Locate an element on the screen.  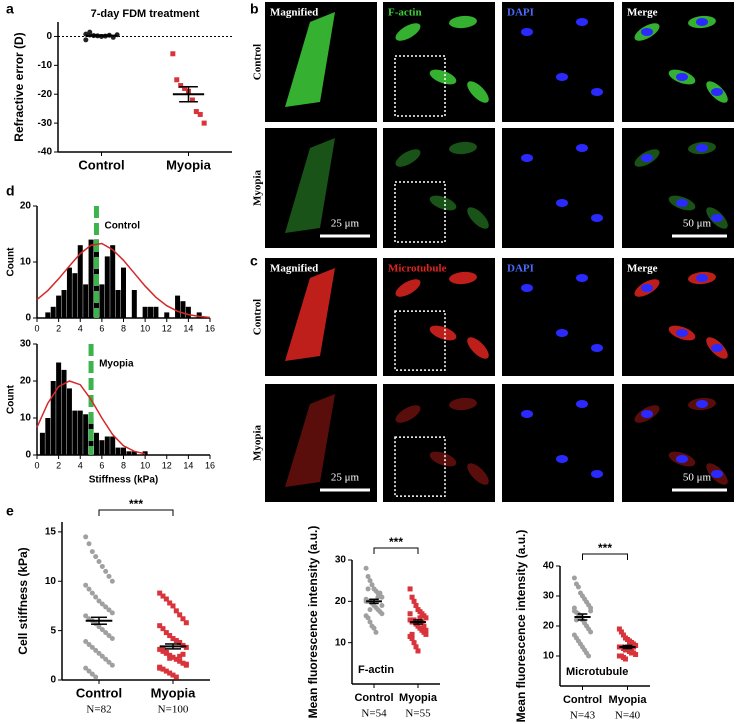
y-axis-title: Mean fluorescence intensity (a.u.) is located at coordinates (521, 626).